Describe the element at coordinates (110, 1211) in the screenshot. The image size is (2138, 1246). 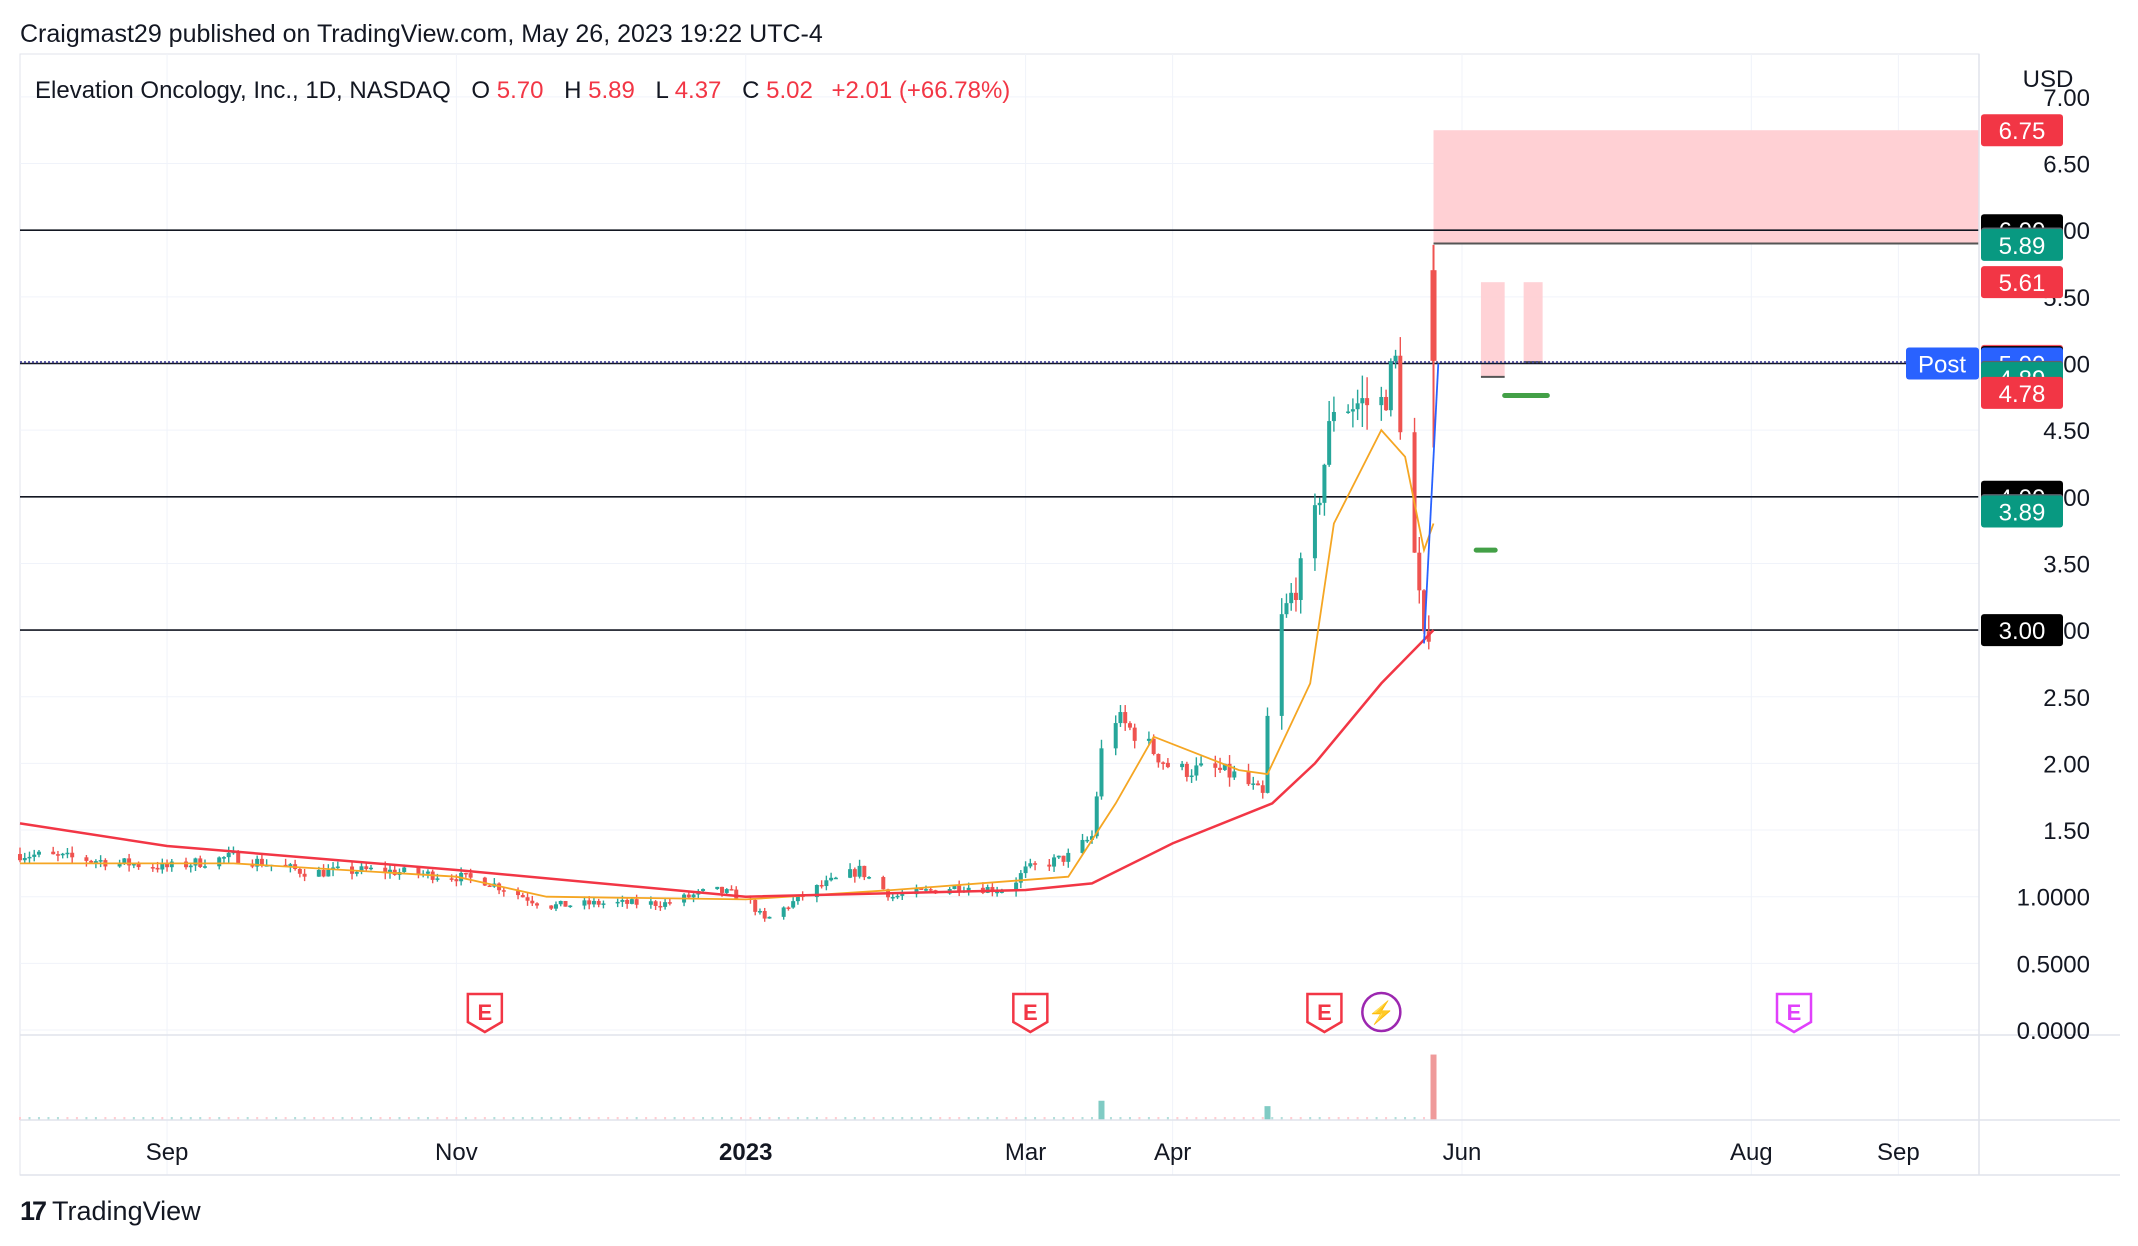
I see `tradingview-logo: 17 TradingView` at that location.